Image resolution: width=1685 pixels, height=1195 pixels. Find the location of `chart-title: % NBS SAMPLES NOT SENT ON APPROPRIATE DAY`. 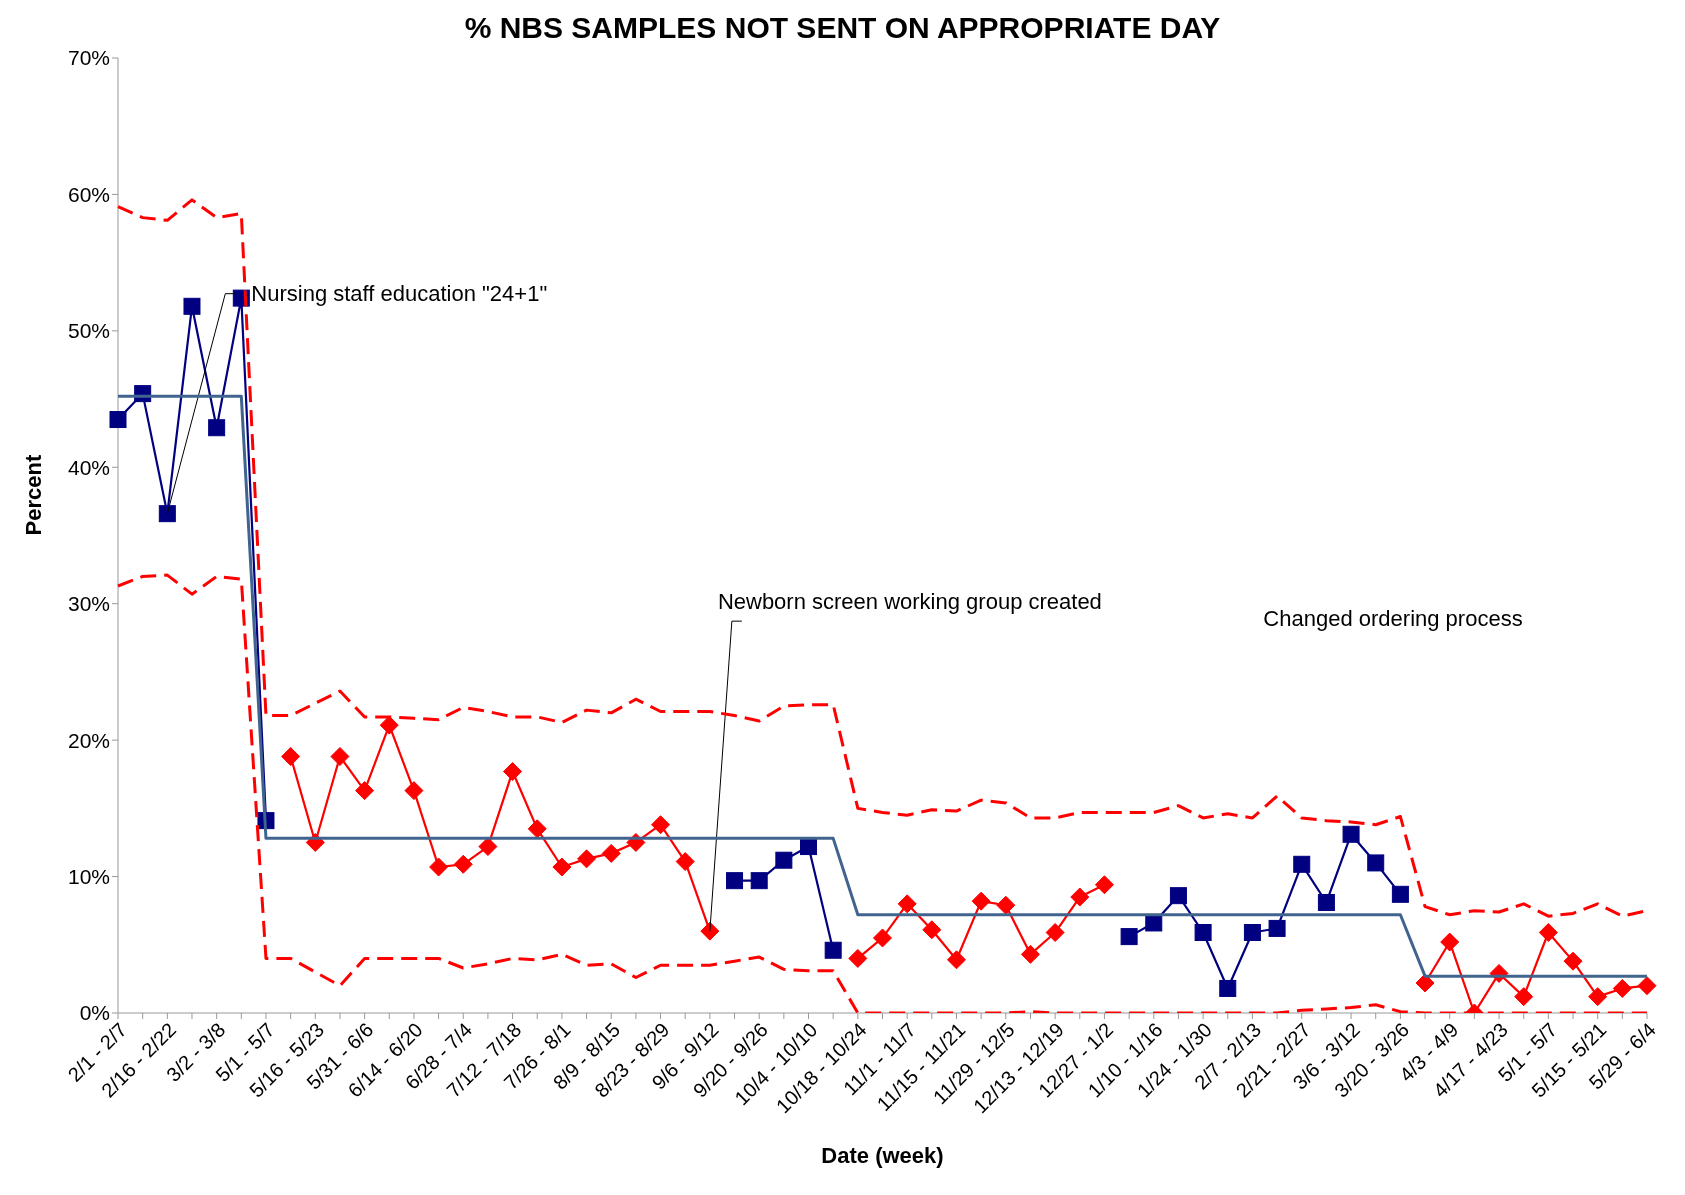

chart-title: % NBS SAMPLES NOT SENT ON APPROPRIATE DAY is located at coordinates (842, 28).